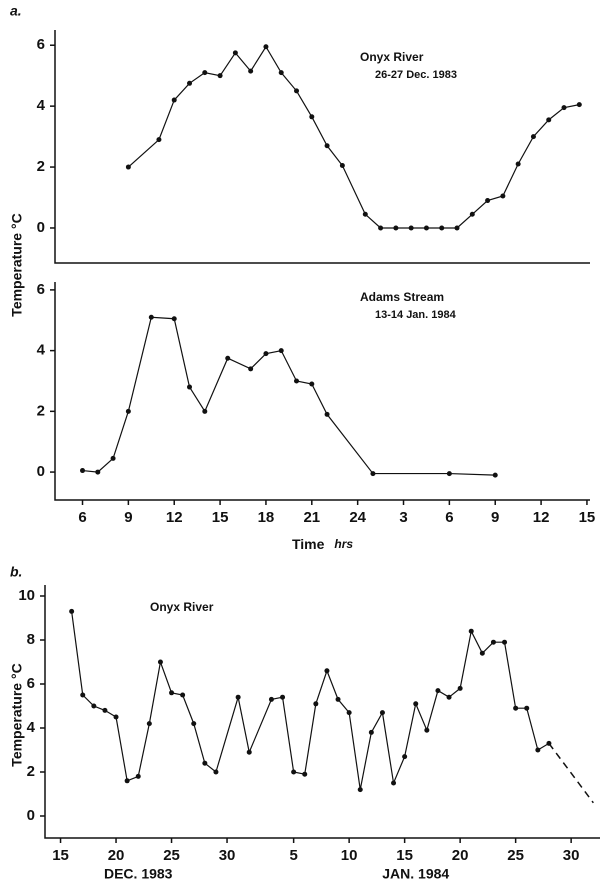 The image size is (606, 890). Describe the element at coordinates (402, 297) in the screenshot. I see `chart-title: Adams Stream` at that location.